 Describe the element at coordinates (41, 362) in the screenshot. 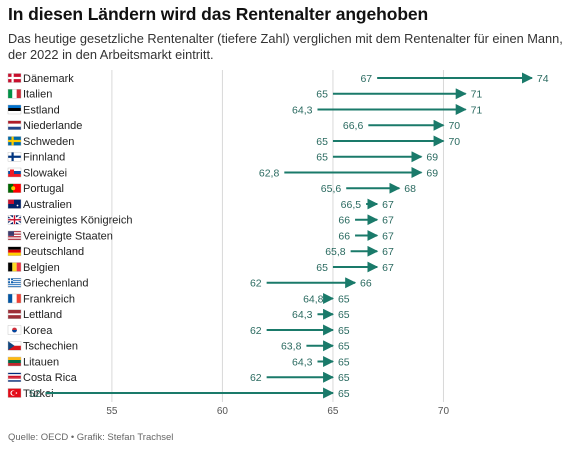

I see `country-label: Litauen` at that location.